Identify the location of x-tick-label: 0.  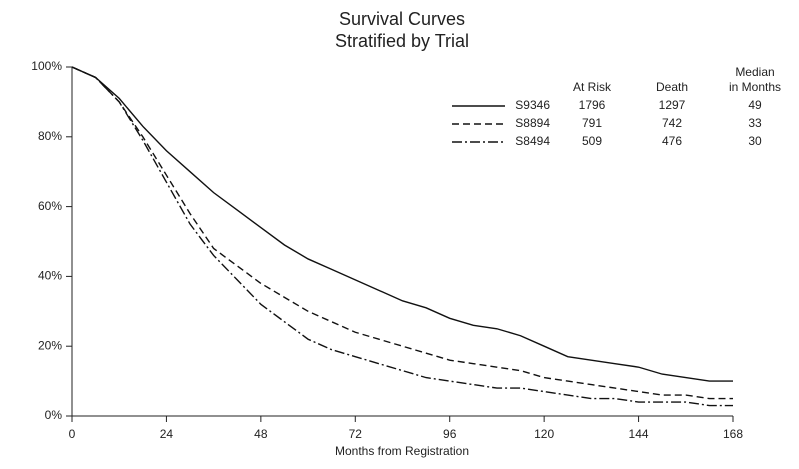
(72, 434).